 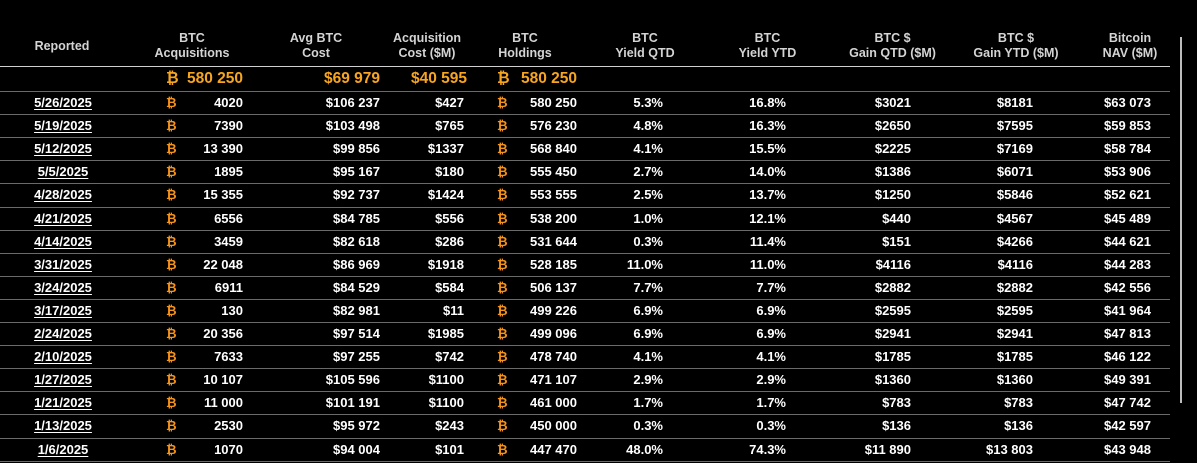 What do you see at coordinates (585, 78) in the screenshot?
I see `summary-row: ₿ 580 250 $69 979 $40 595 ₿ 580 250` at bounding box center [585, 78].